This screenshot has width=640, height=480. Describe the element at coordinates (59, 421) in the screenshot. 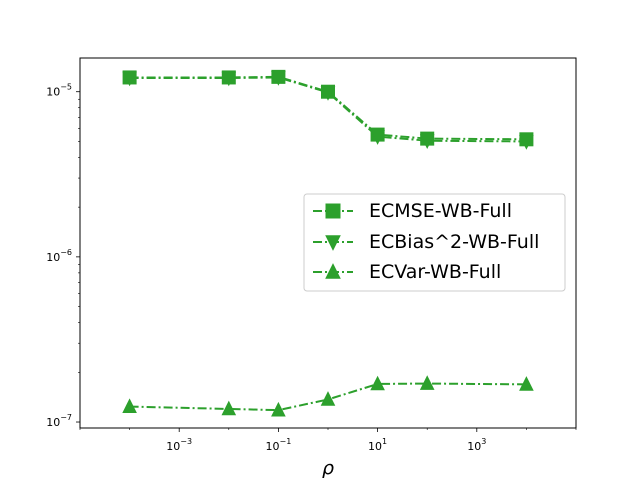

I see `y-tick-label: 10⁻⁷` at that location.